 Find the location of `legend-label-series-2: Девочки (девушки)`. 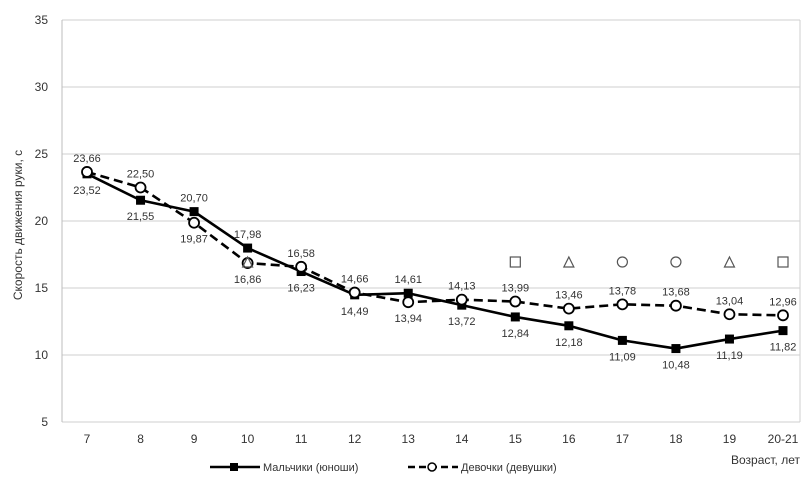

legend-label-series-2: Девочки (девушки) is located at coordinates (509, 468).